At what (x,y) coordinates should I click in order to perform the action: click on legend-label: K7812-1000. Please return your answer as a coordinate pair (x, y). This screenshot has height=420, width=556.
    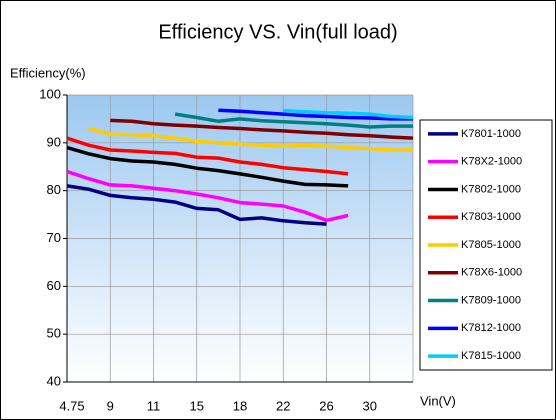
    Looking at the image, I should click on (491, 328).